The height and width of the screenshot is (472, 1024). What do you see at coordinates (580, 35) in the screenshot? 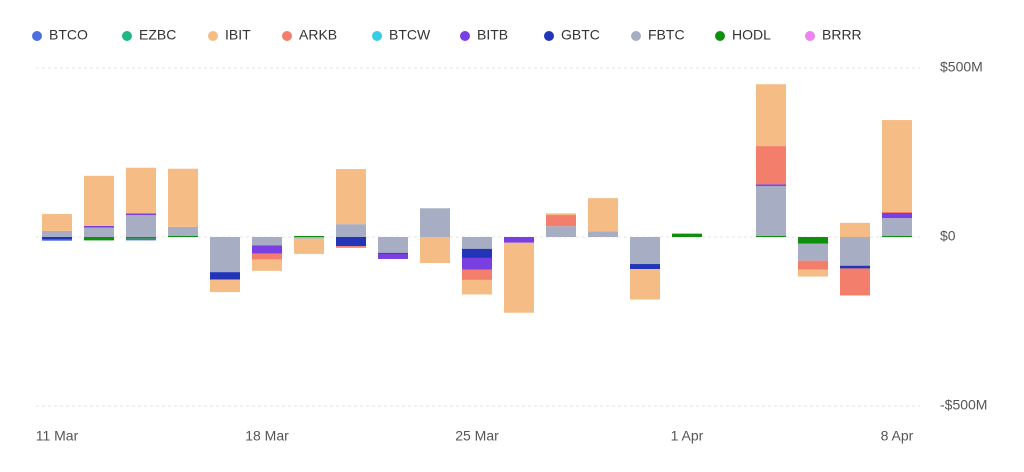
I see `legend-label: GBTC` at bounding box center [580, 35].